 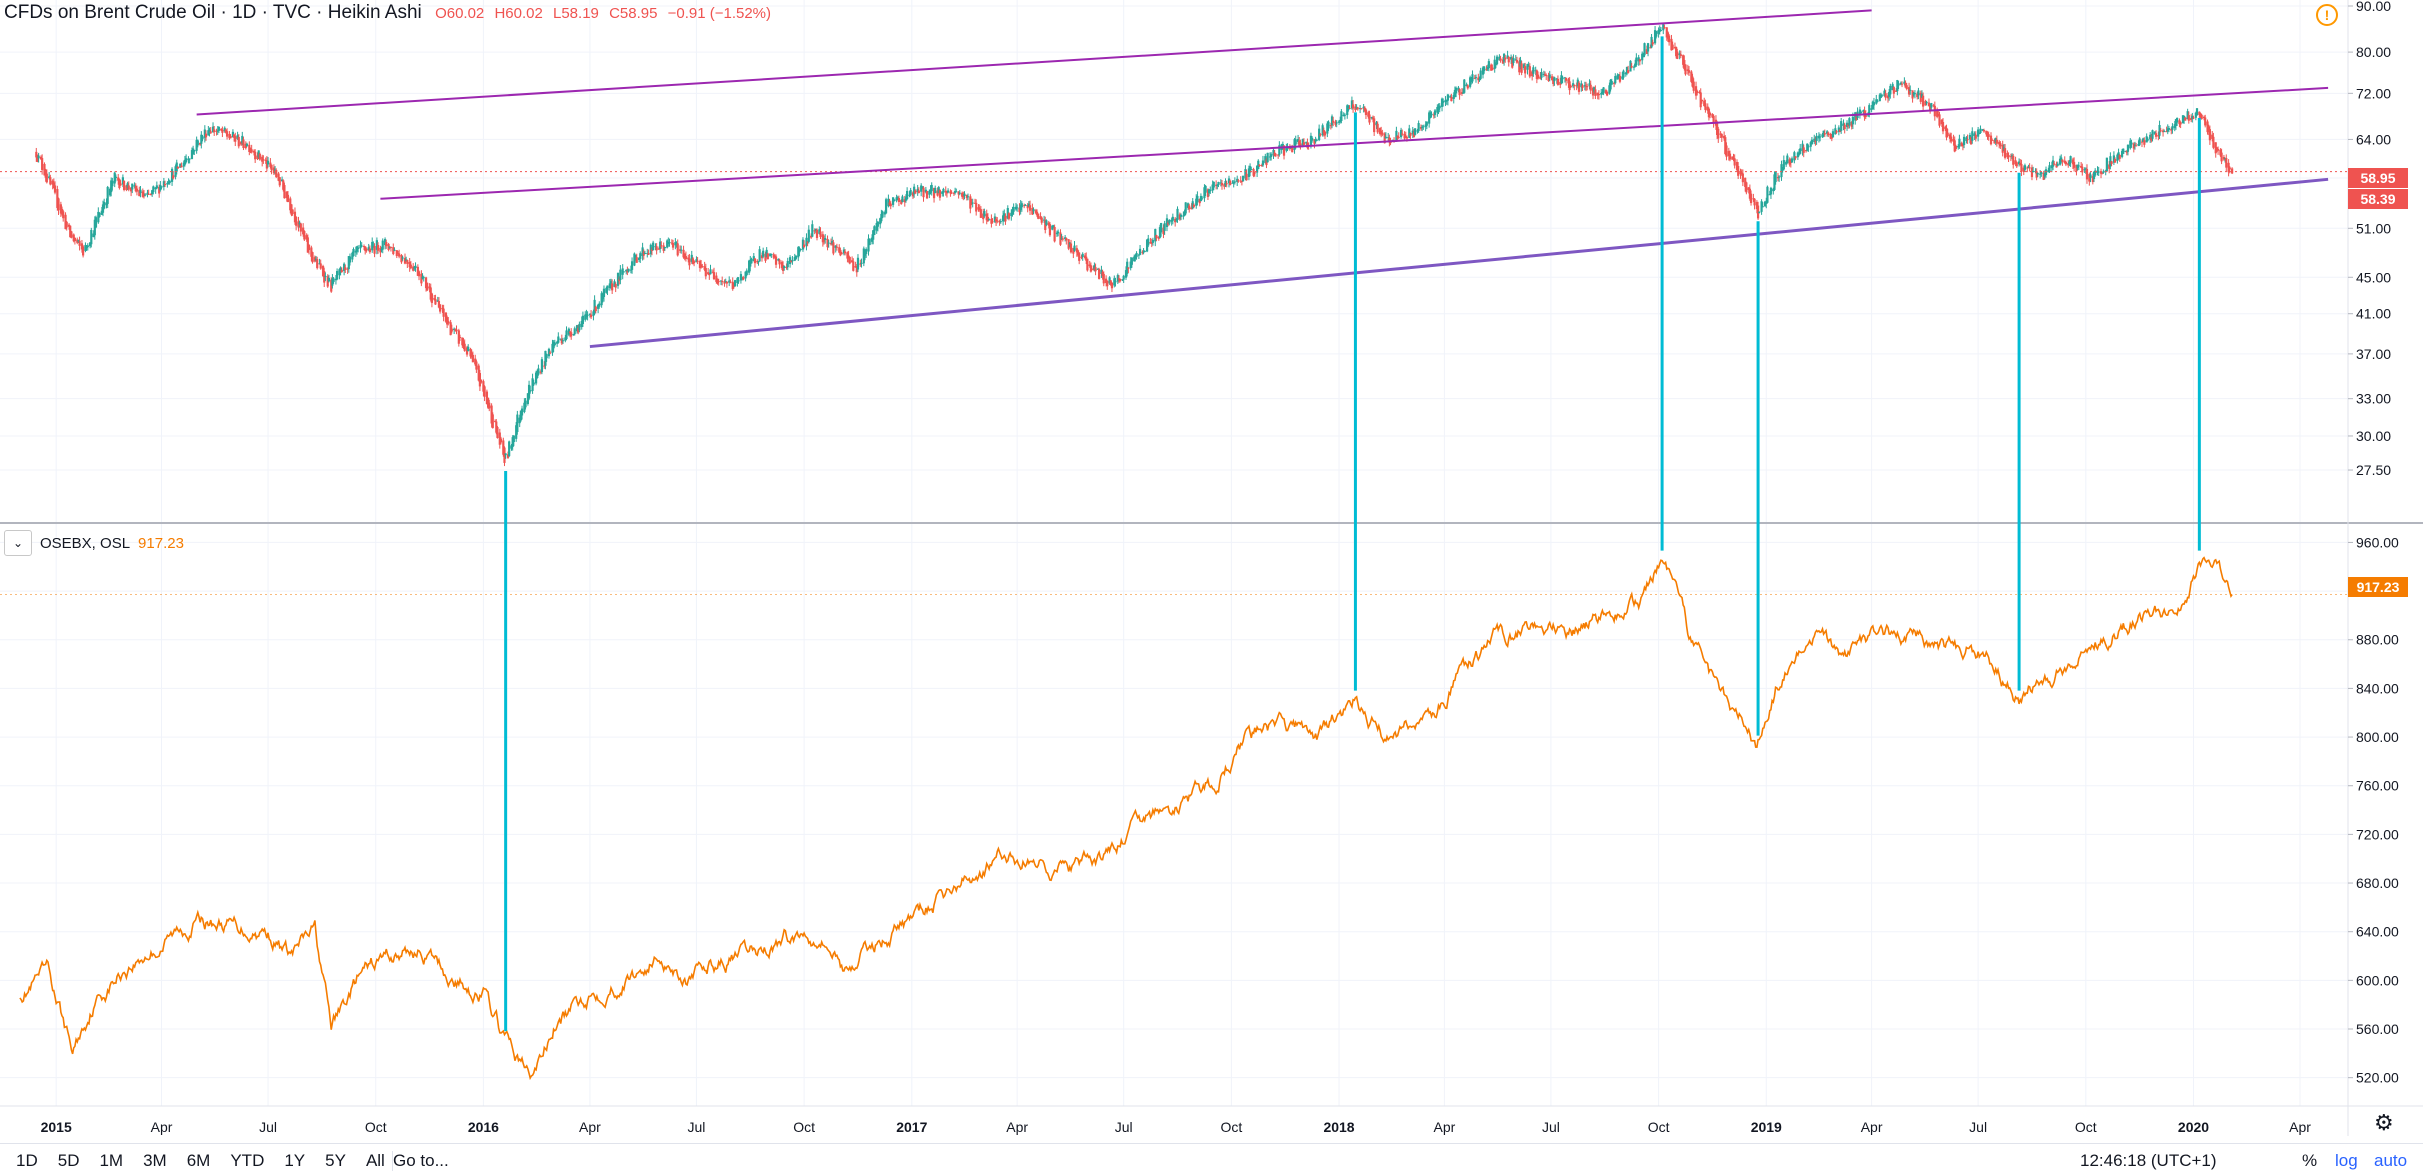 I want to click on range-ytd: YTD, so click(x=247, y=1160).